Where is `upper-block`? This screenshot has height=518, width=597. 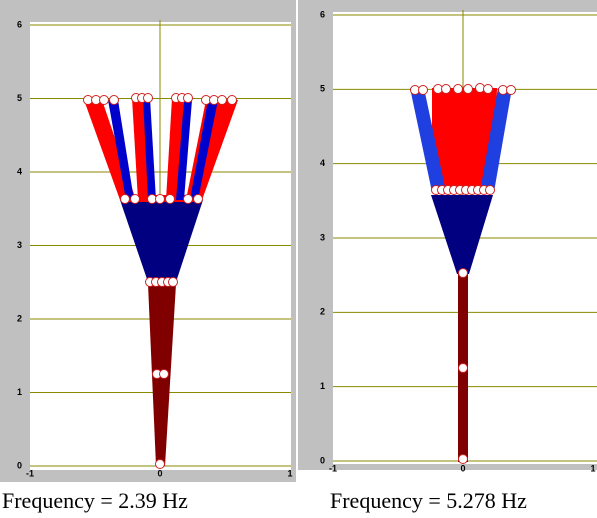 upper-block is located at coordinates (464, 140).